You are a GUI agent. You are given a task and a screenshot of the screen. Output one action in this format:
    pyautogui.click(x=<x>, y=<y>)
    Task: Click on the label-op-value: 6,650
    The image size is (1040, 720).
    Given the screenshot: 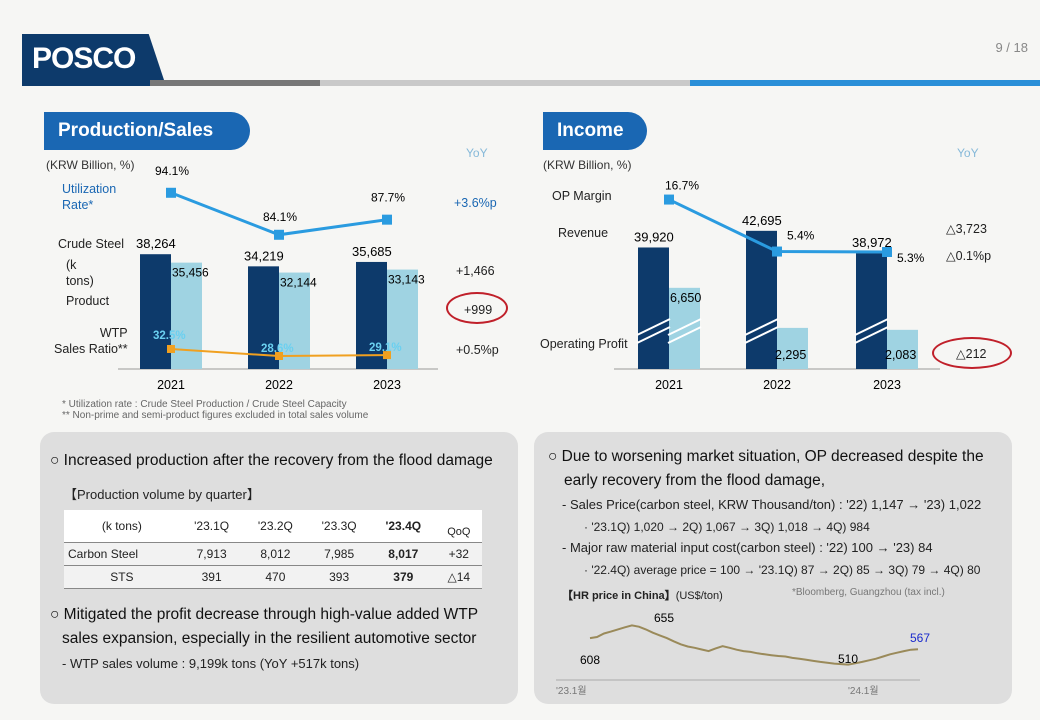 What is the action you would take?
    pyautogui.click(x=685, y=298)
    